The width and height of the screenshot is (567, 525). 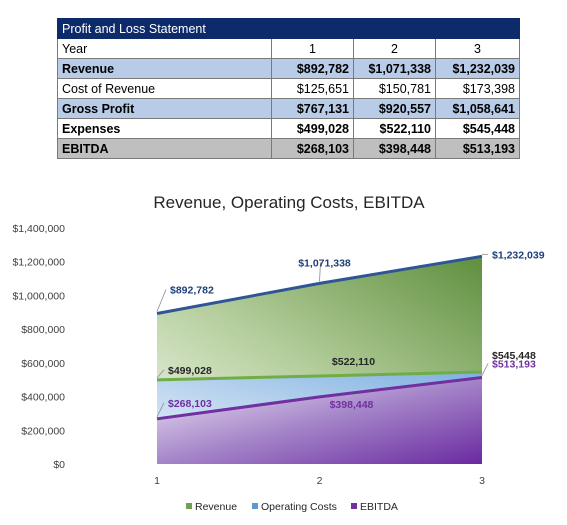 What do you see at coordinates (324, 263) in the screenshot?
I see `data-label: $1,071,338` at bounding box center [324, 263].